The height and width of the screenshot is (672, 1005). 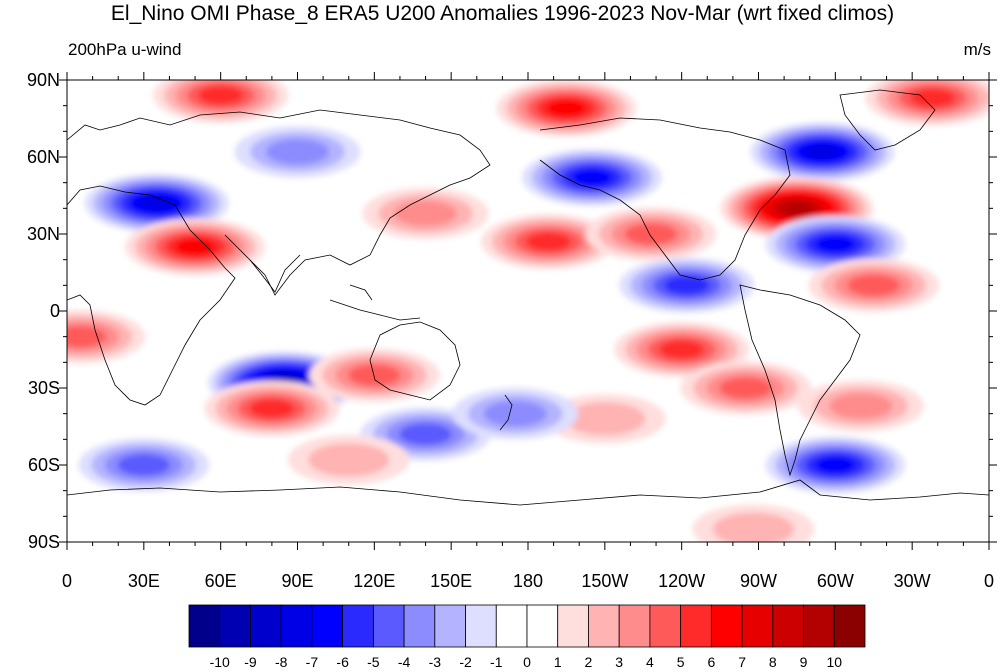 I want to click on colorbar-label: -9, so click(x=250, y=662).